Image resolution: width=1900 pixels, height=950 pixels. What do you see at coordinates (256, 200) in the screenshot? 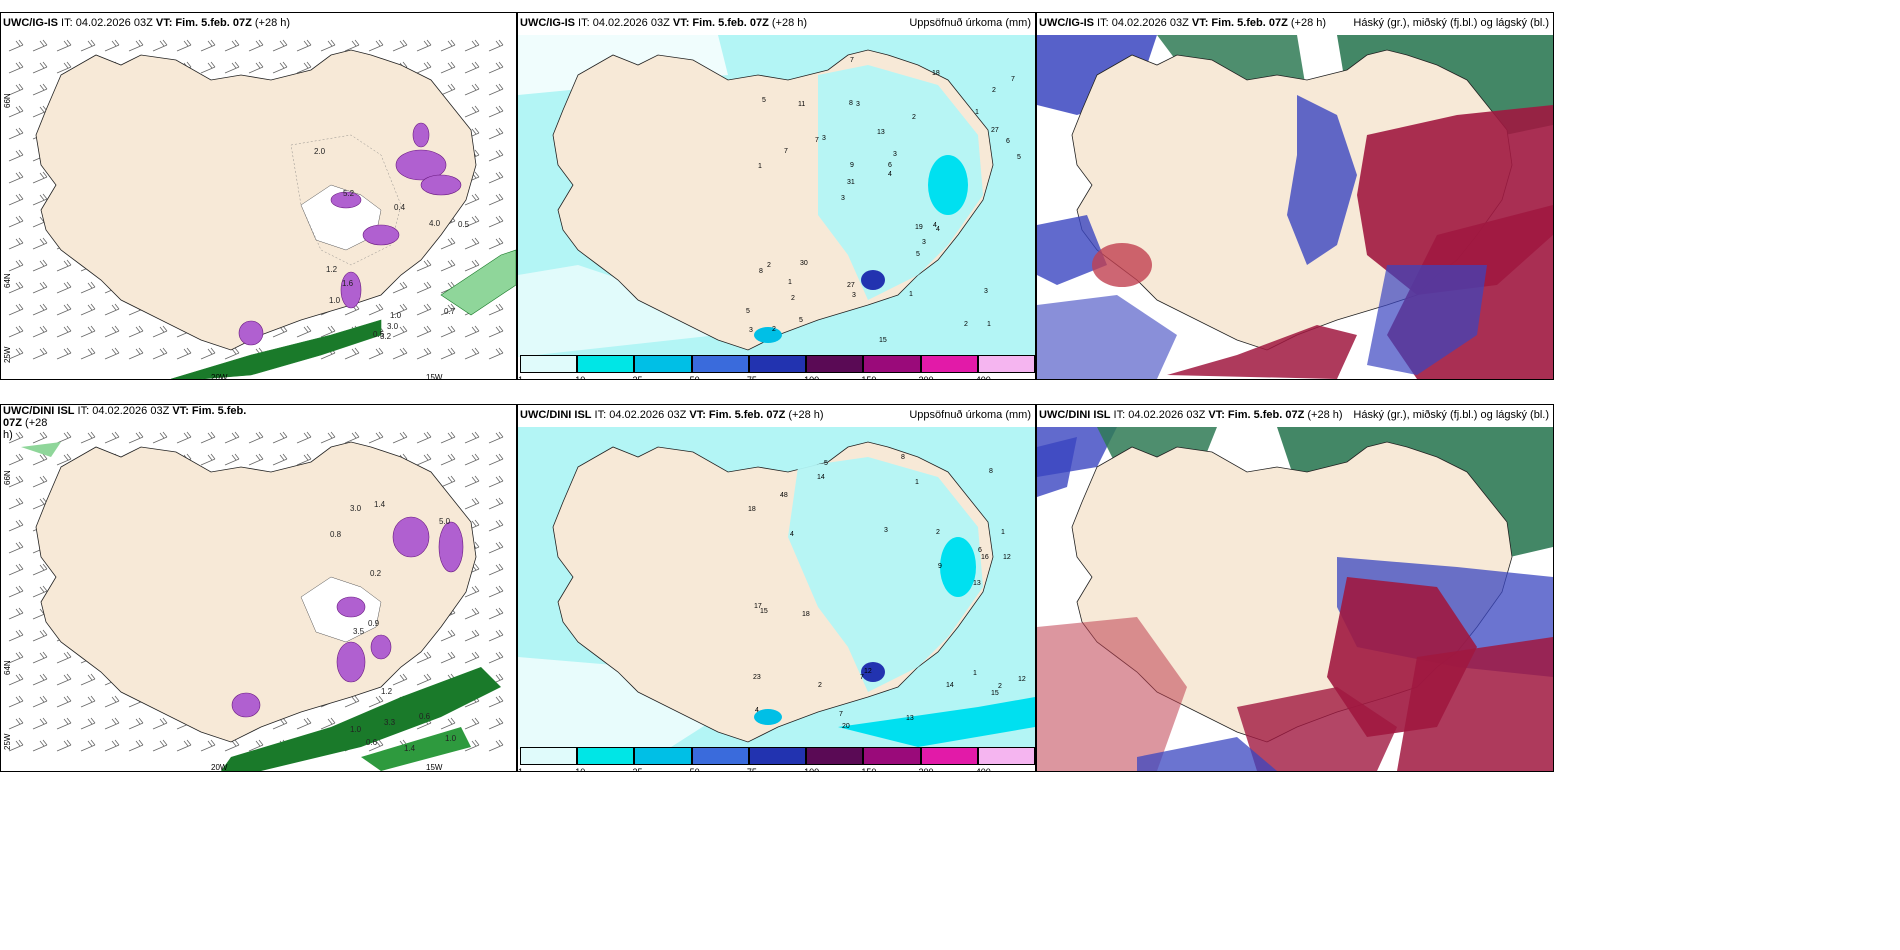
I see `iceland-land` at bounding box center [256, 200].